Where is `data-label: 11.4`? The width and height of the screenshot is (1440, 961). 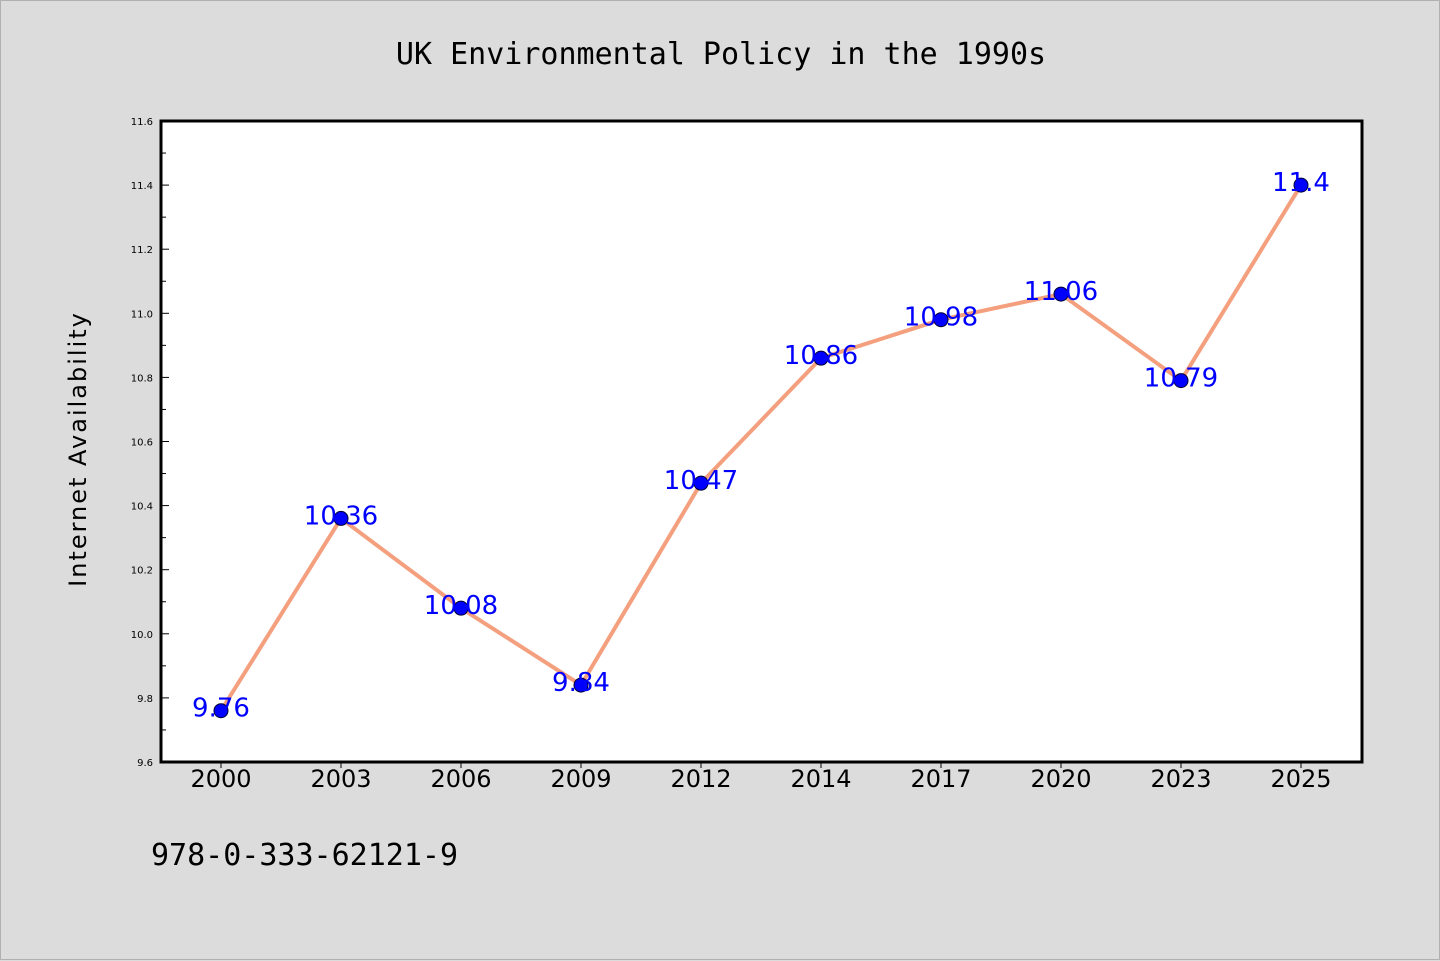 data-label: 11.4 is located at coordinates (1301, 183).